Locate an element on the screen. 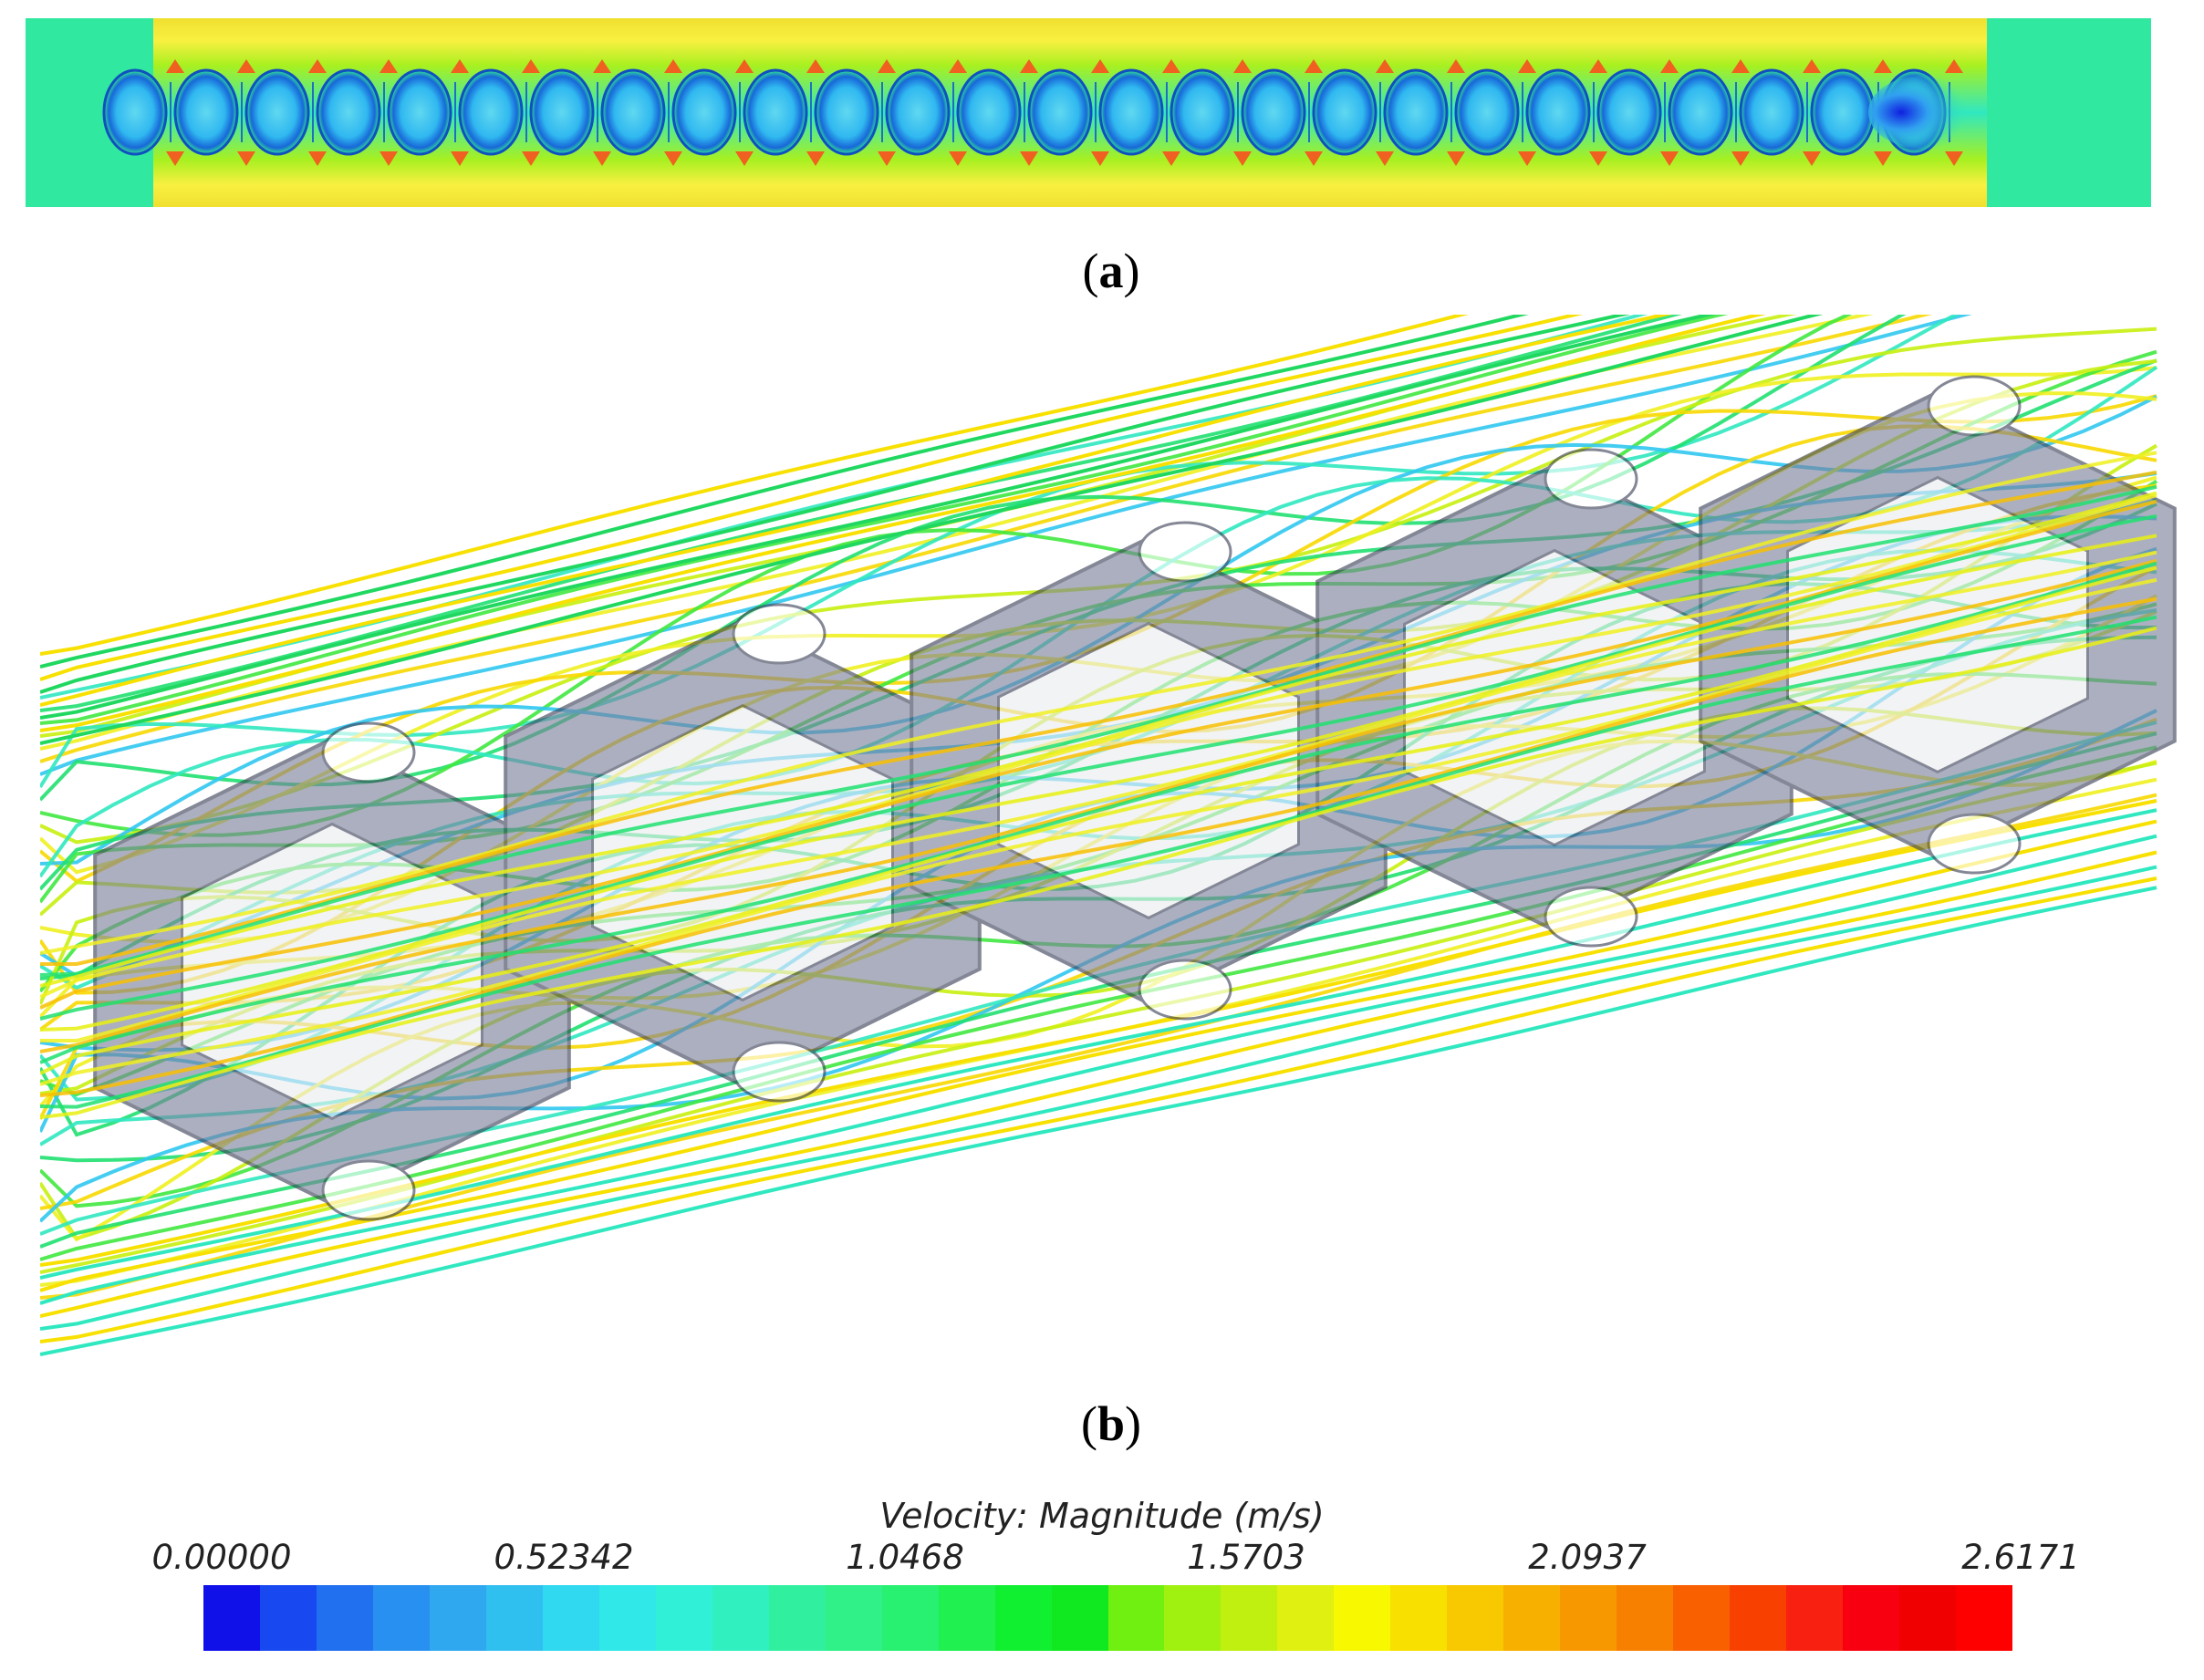 Image resolution: width=2204 pixels, height=1680 pixels. legend-tick-2: 1.0468 is located at coordinates (905, 1558).